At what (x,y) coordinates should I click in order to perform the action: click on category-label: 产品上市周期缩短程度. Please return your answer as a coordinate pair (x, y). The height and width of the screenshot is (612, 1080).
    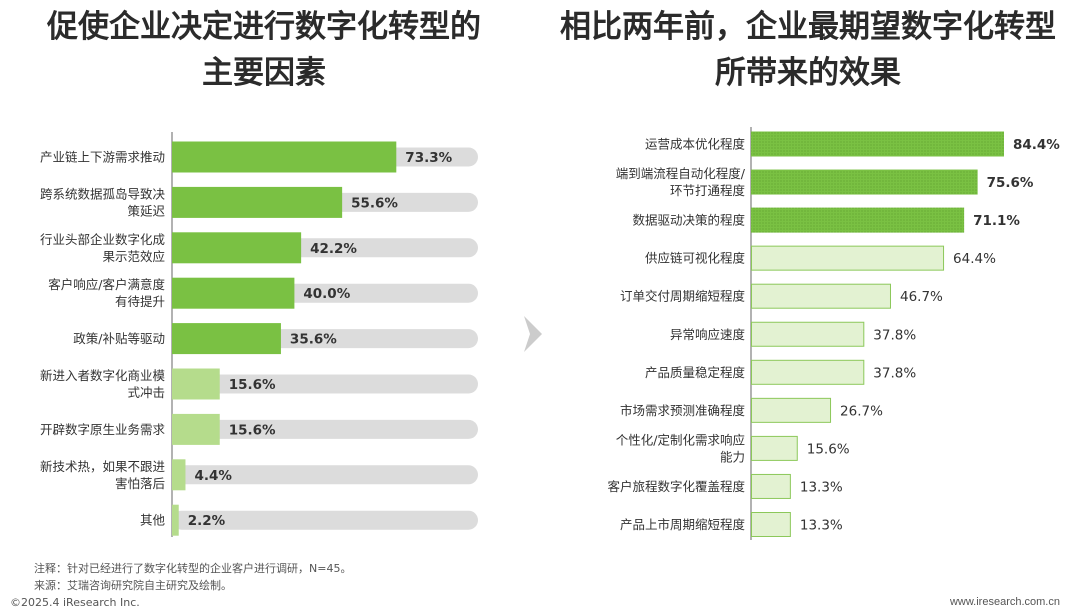
    Looking at the image, I should click on (683, 524).